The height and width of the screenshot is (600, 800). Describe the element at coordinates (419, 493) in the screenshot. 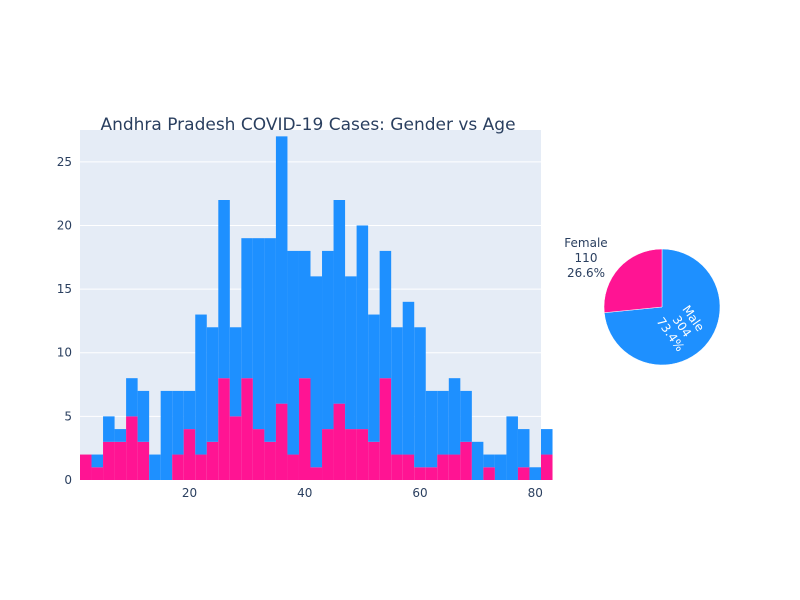

I see `x-tick-label: 60` at that location.